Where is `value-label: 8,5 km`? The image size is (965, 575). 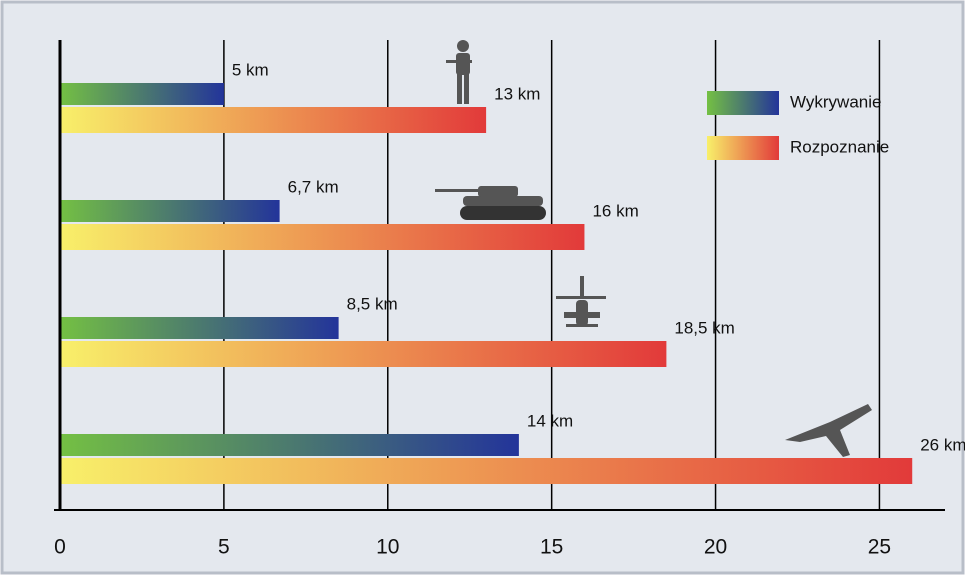 value-label: 8,5 km is located at coordinates (372, 303).